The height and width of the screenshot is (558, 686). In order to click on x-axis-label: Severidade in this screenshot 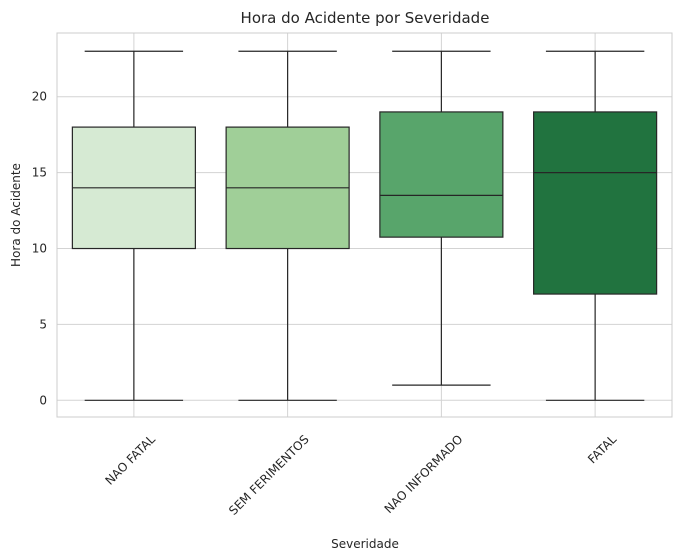, I will do `click(365, 544)`.